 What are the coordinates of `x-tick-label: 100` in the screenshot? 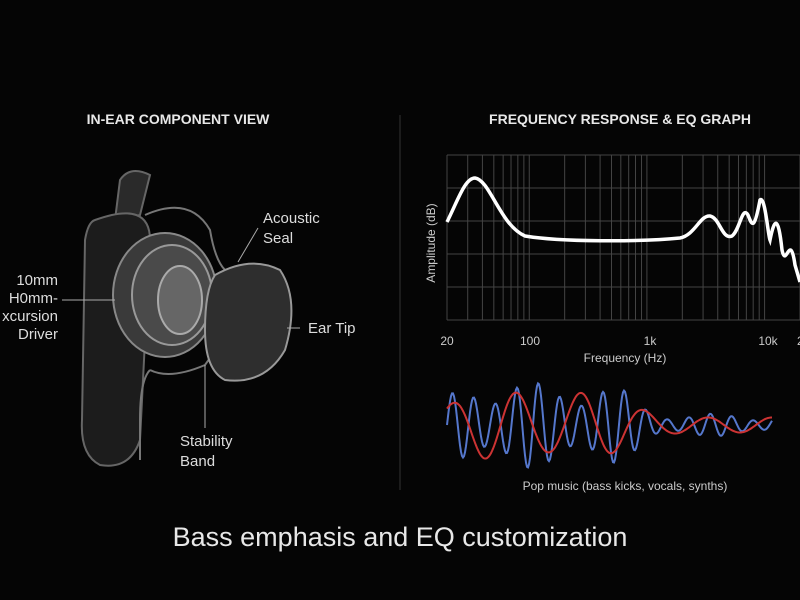 It's located at (530, 341).